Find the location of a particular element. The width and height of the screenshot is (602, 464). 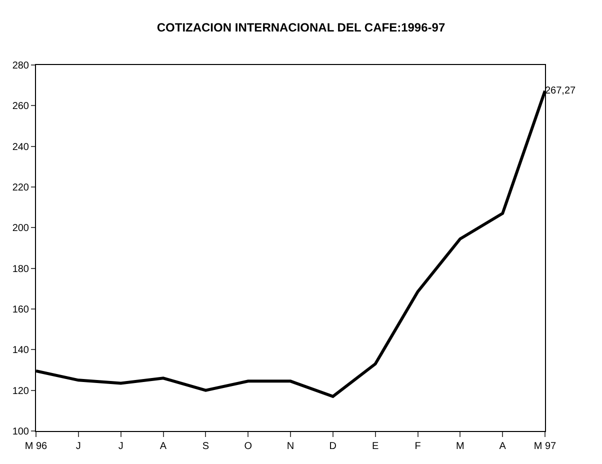

y-tick-label: 200 is located at coordinates (21, 228).